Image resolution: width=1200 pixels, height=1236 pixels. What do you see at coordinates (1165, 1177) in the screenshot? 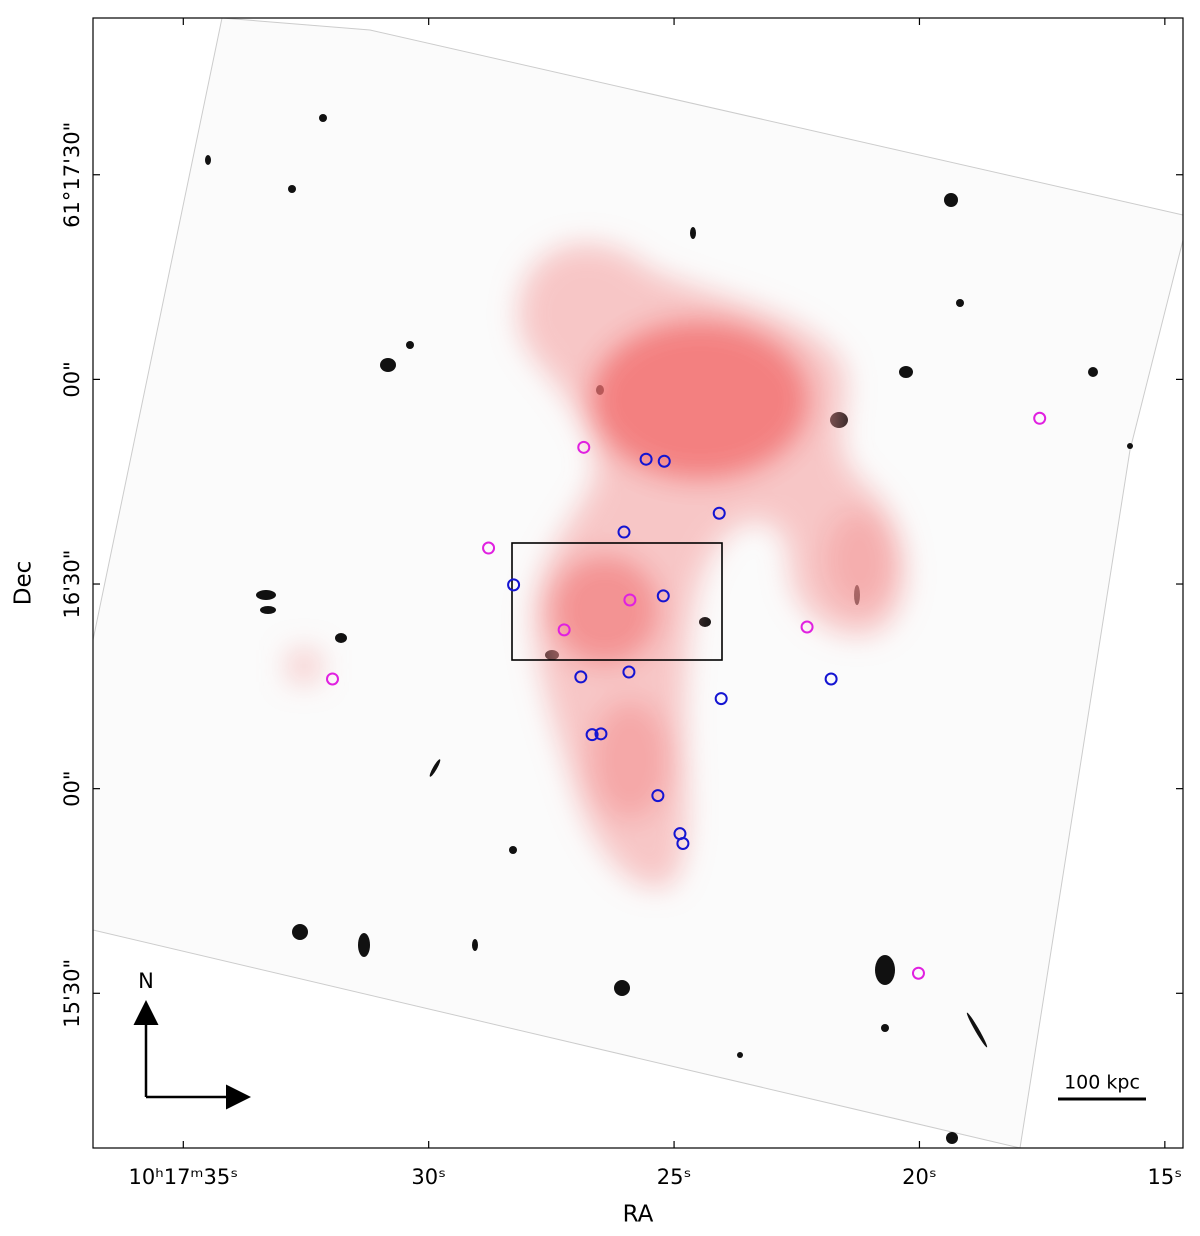
I see `x-tick-label: 15ˢ` at bounding box center [1165, 1177].